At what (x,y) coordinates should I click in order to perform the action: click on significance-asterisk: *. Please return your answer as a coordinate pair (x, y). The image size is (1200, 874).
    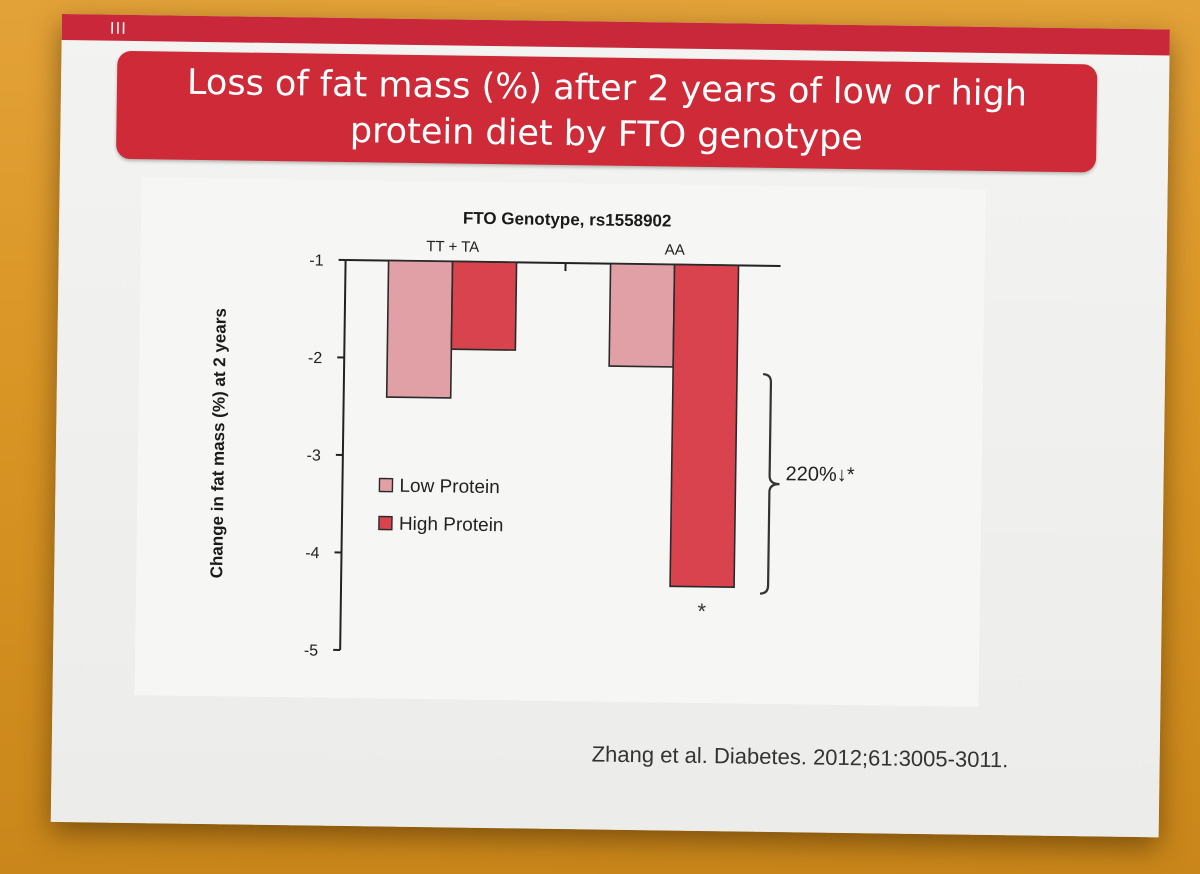
    Looking at the image, I should click on (701, 611).